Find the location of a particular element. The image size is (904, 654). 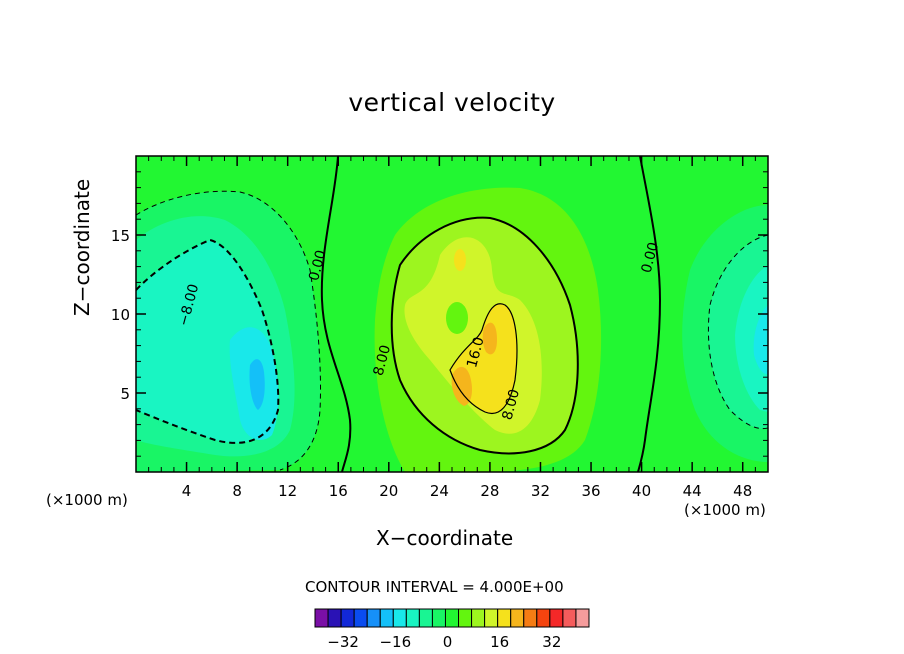

contour-interval-label: CONTOUR INTERVAL = 4.000E+00 is located at coordinates (434, 587).